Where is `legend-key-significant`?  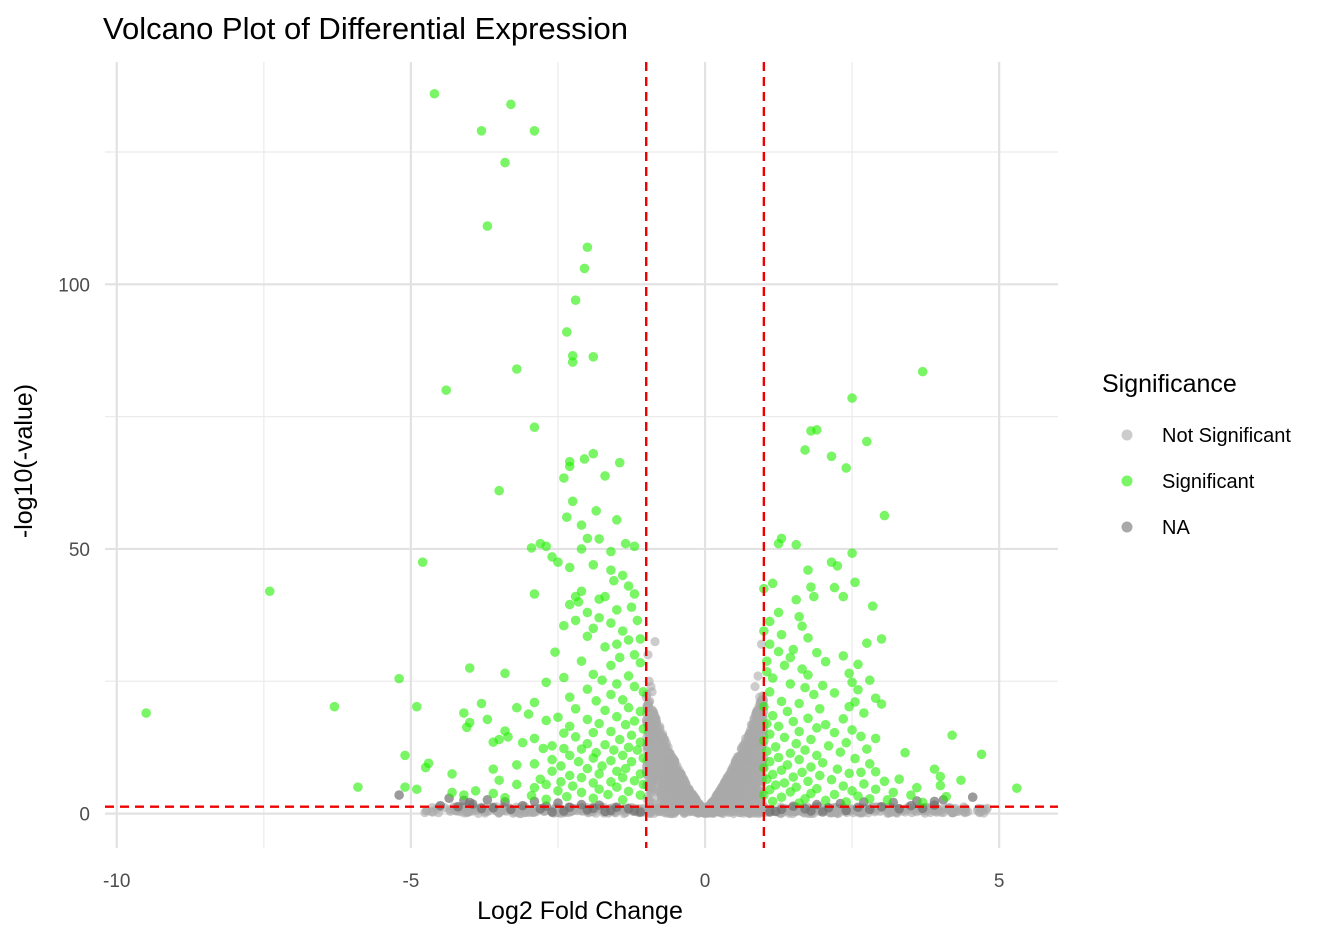
legend-key-significant is located at coordinates (1127, 481).